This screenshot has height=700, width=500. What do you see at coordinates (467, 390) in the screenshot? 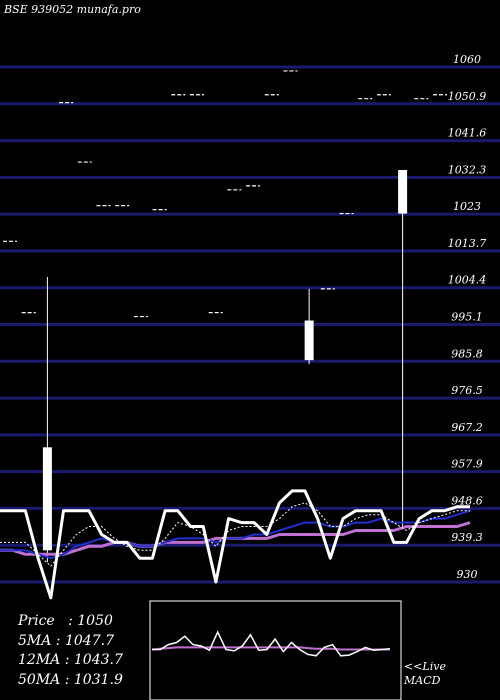
I see `y-tick-label: 976.5` at bounding box center [467, 390].